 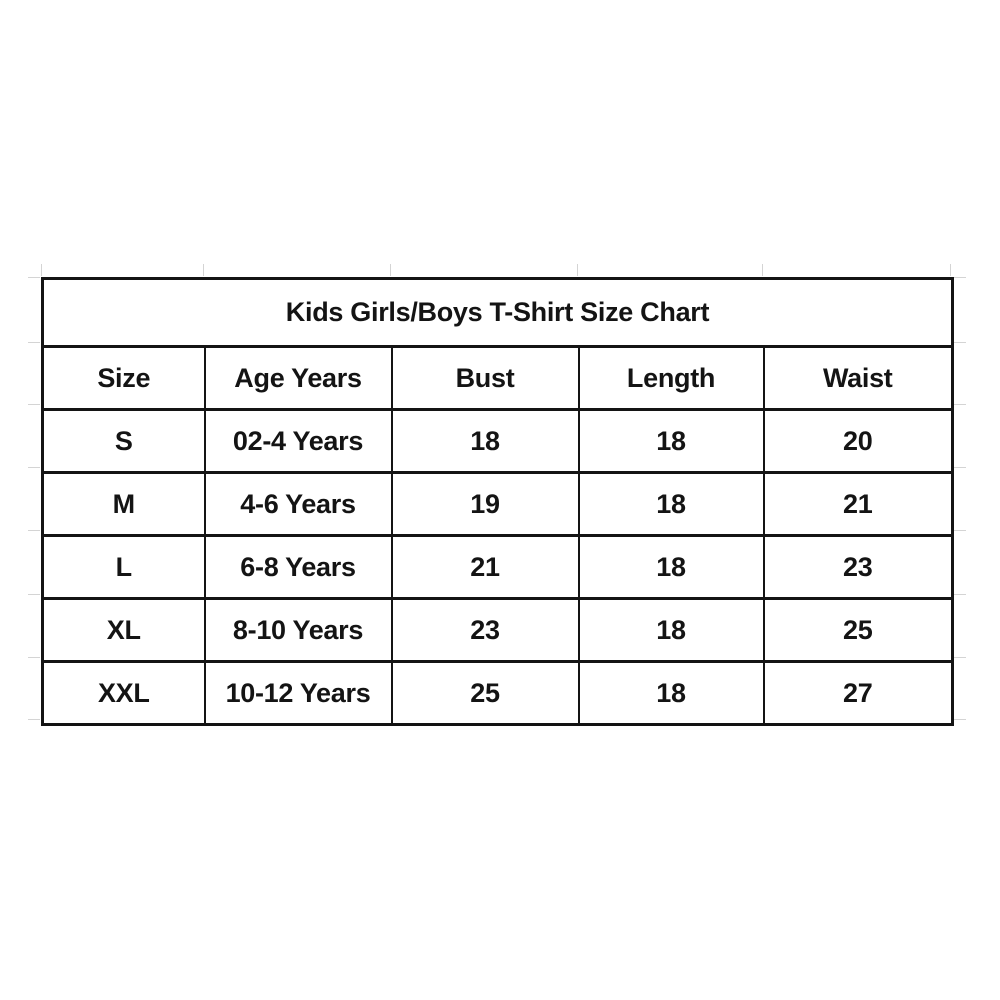 What do you see at coordinates (858, 567) in the screenshot?
I see `cell-waist: 23` at bounding box center [858, 567].